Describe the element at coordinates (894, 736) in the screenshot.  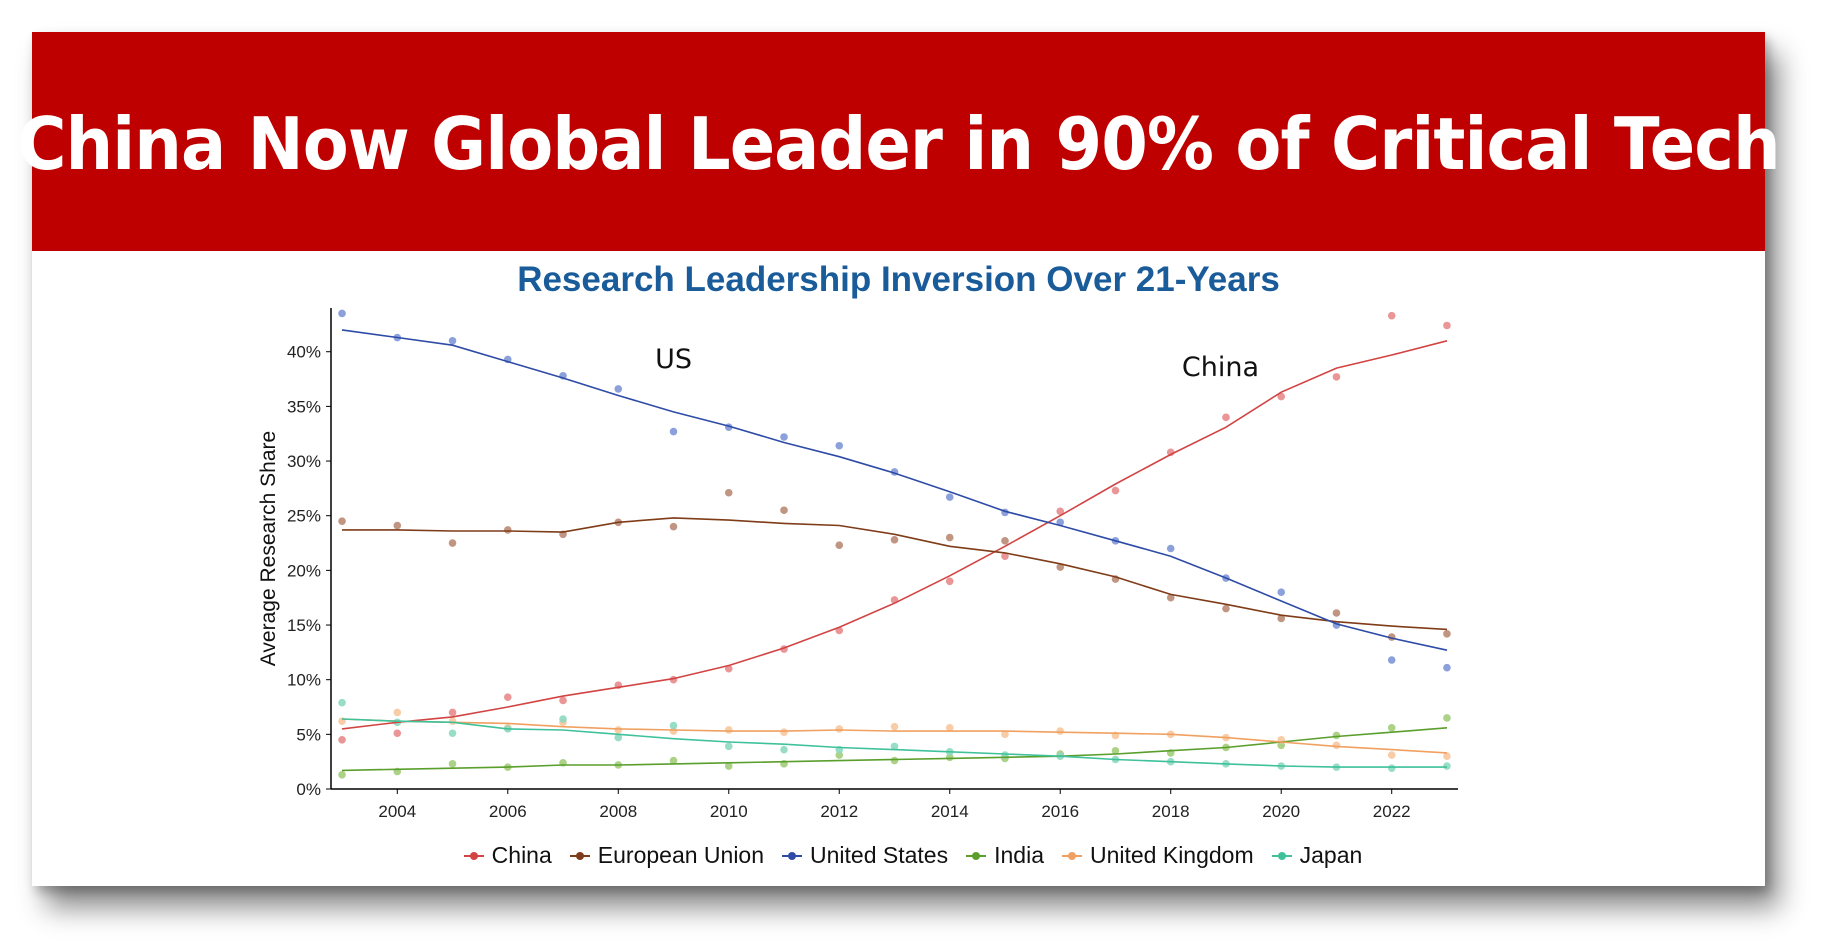
I see `trend-line-united-kingdom` at that location.